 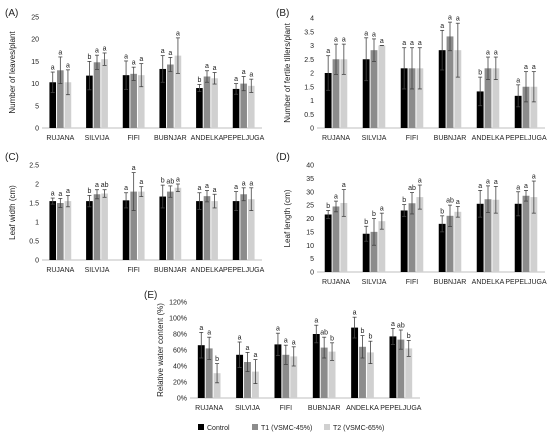 I want to click on legend-entry: T2 (VSMC-65%), so click(x=358, y=428).